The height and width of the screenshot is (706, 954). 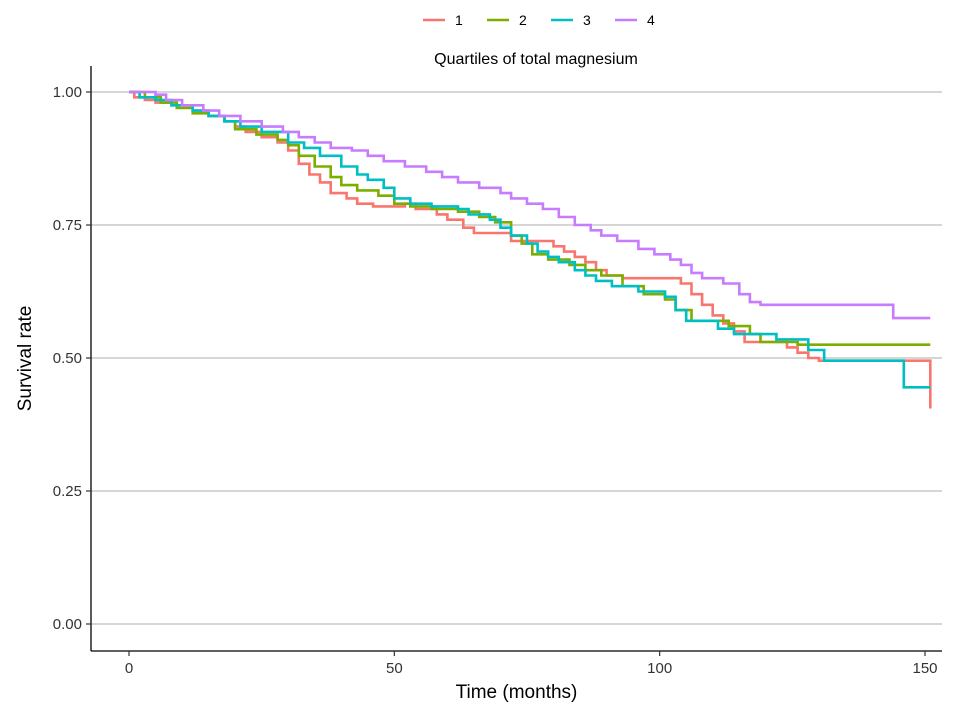 I want to click on y-tick-label: 0.00, so click(x=67, y=624).